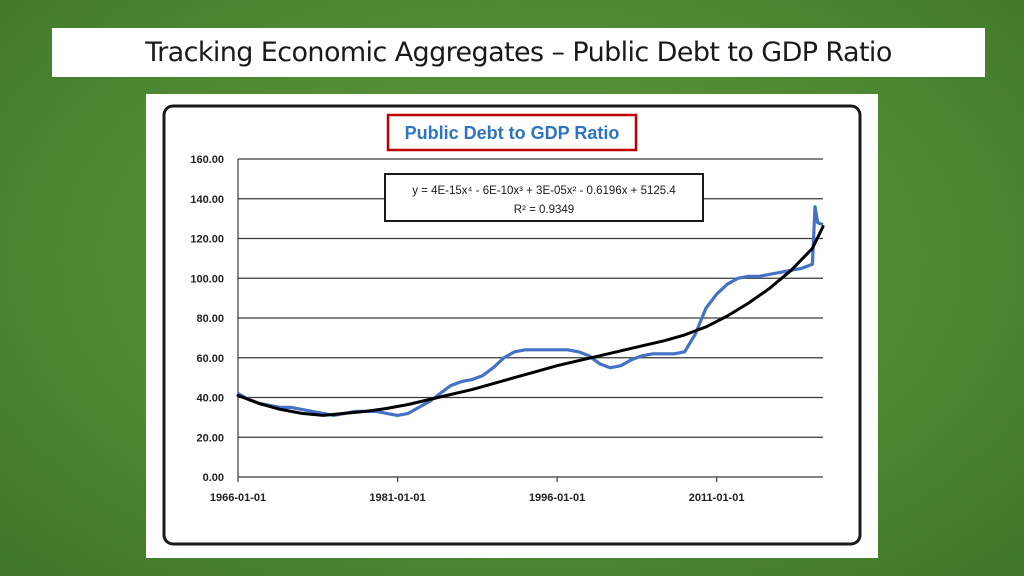  What do you see at coordinates (207, 240) in the screenshot?
I see `y-tick-label: 120.00` at bounding box center [207, 240].